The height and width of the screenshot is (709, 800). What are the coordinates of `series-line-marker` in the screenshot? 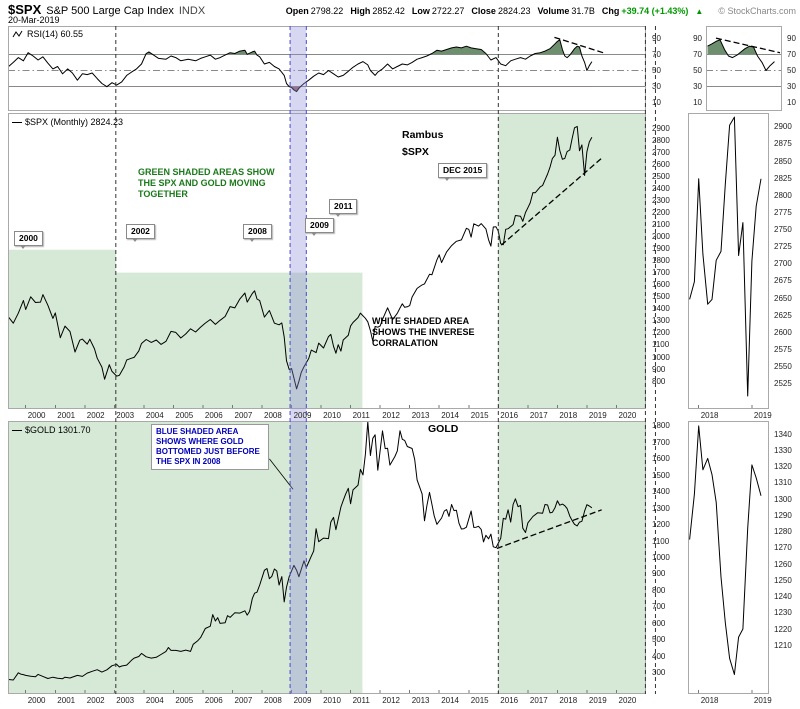 It's located at (17, 122).